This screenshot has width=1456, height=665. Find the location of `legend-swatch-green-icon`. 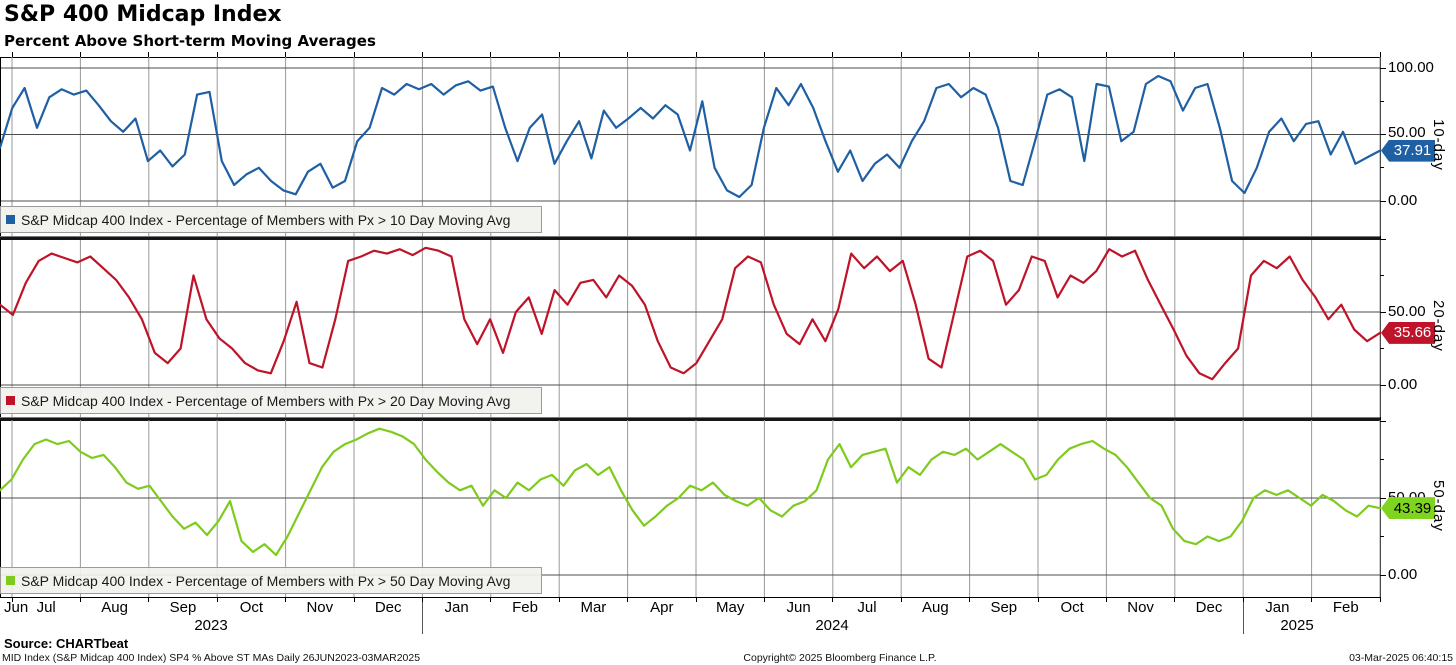

legend-swatch-green-icon is located at coordinates (10, 580).